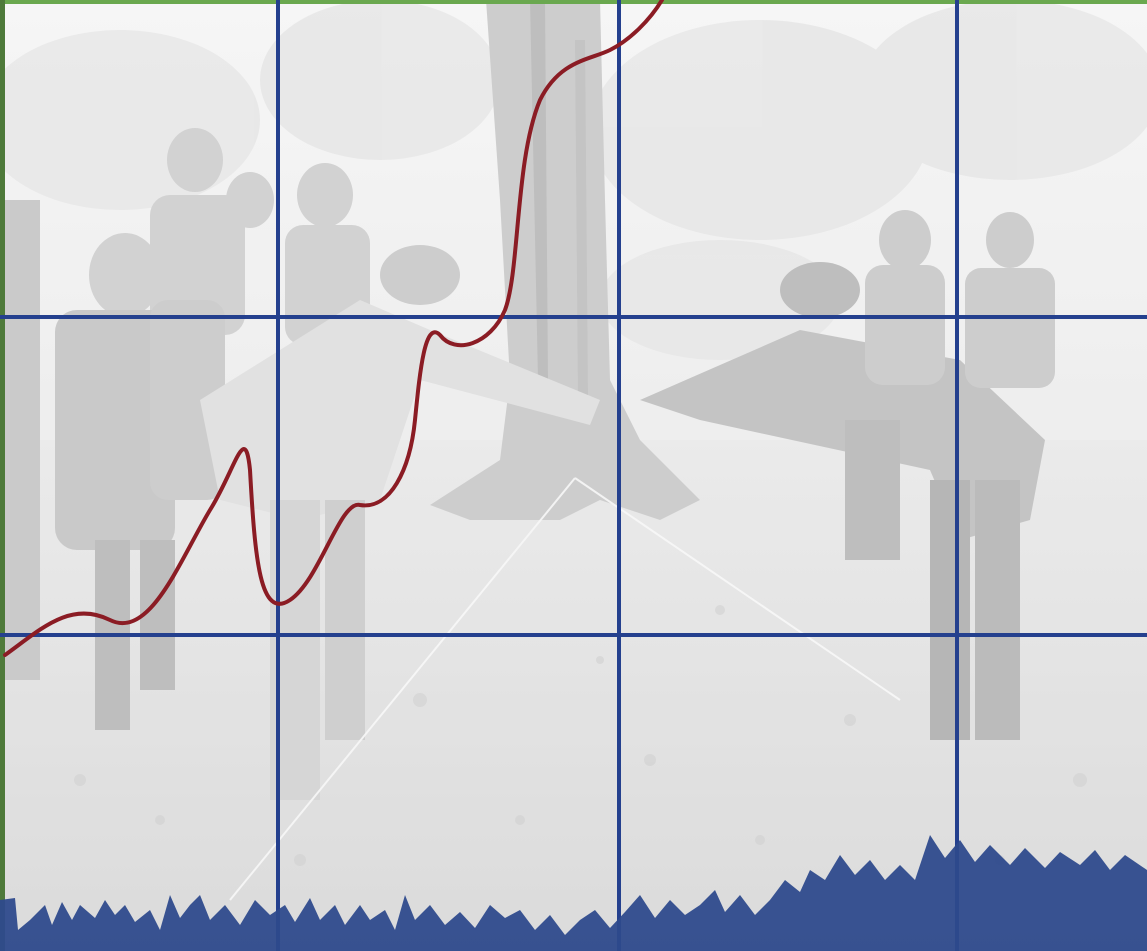 The width and height of the screenshot is (1147, 951). What do you see at coordinates (573, 2) in the screenshot?
I see `top-accent-bar` at bounding box center [573, 2].